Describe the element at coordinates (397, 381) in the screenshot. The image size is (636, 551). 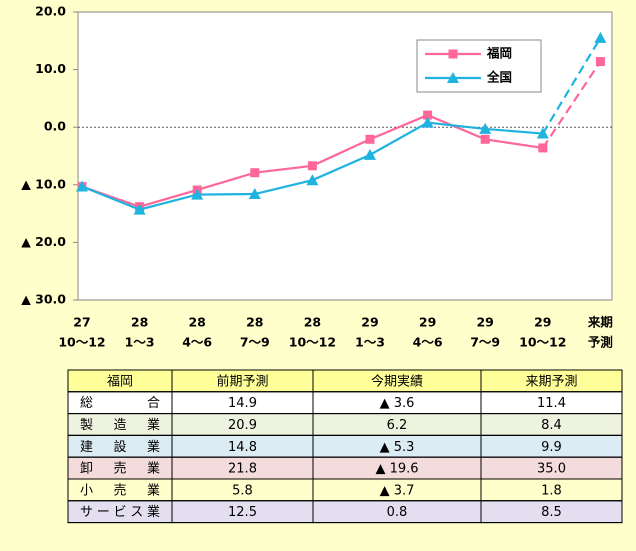
I see `table-text: 今期実績` at that location.